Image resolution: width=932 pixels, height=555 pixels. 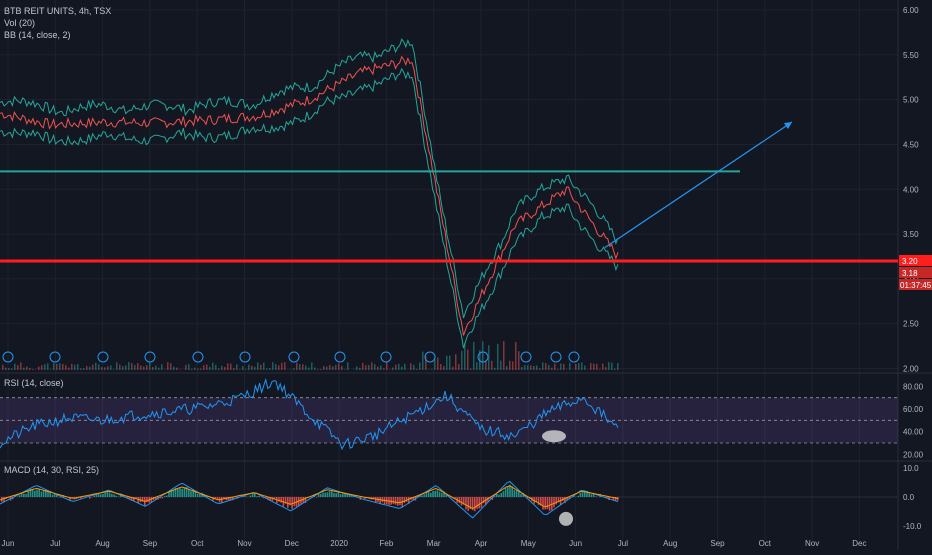 What do you see at coordinates (34, 383) in the screenshot?
I see `rsi-legend: RSI (14, close)` at bounding box center [34, 383].